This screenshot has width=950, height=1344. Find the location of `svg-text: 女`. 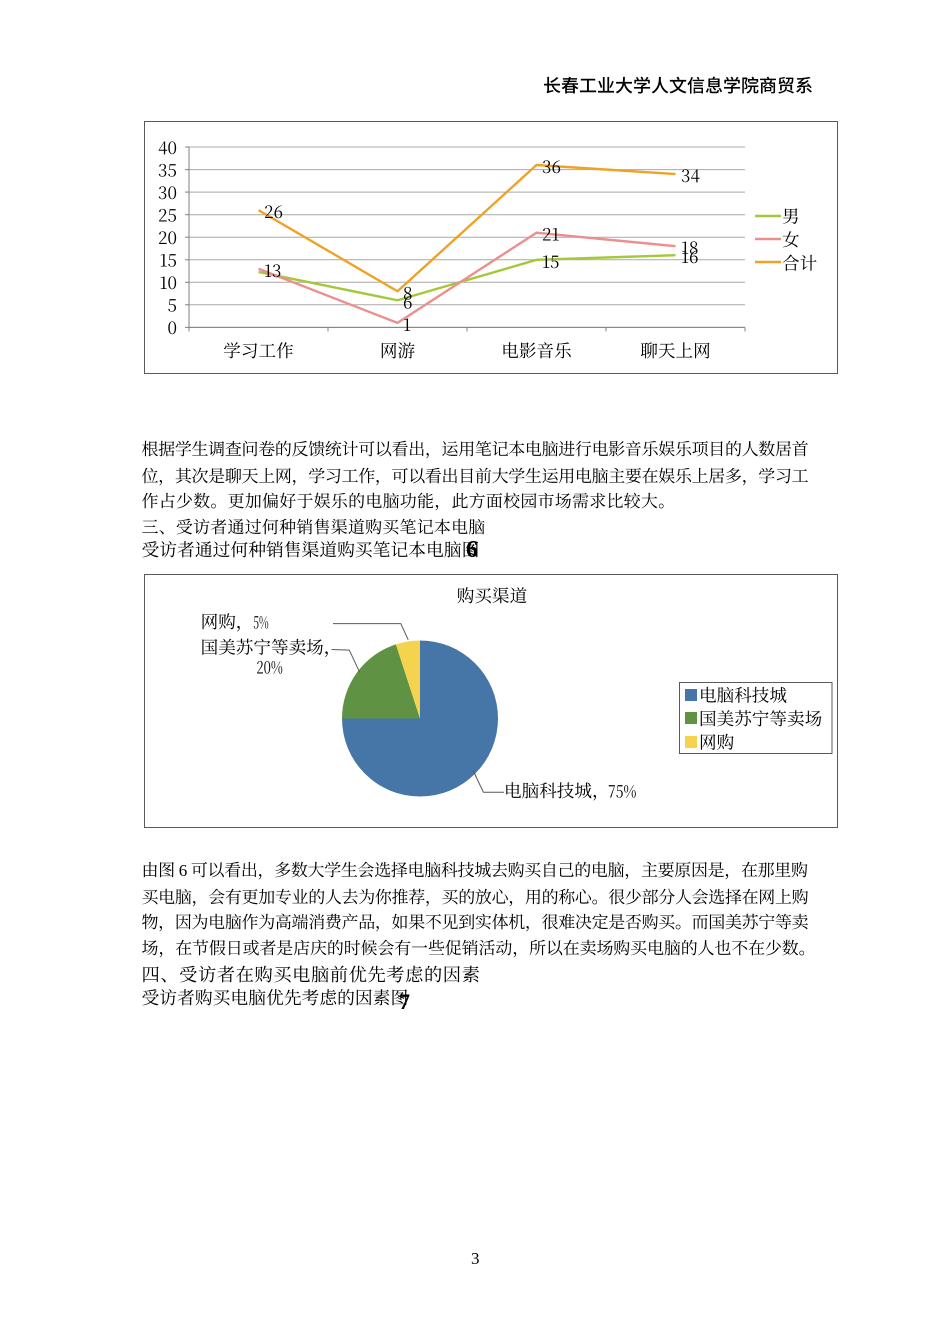

svg-text: 女 is located at coordinates (791, 239).